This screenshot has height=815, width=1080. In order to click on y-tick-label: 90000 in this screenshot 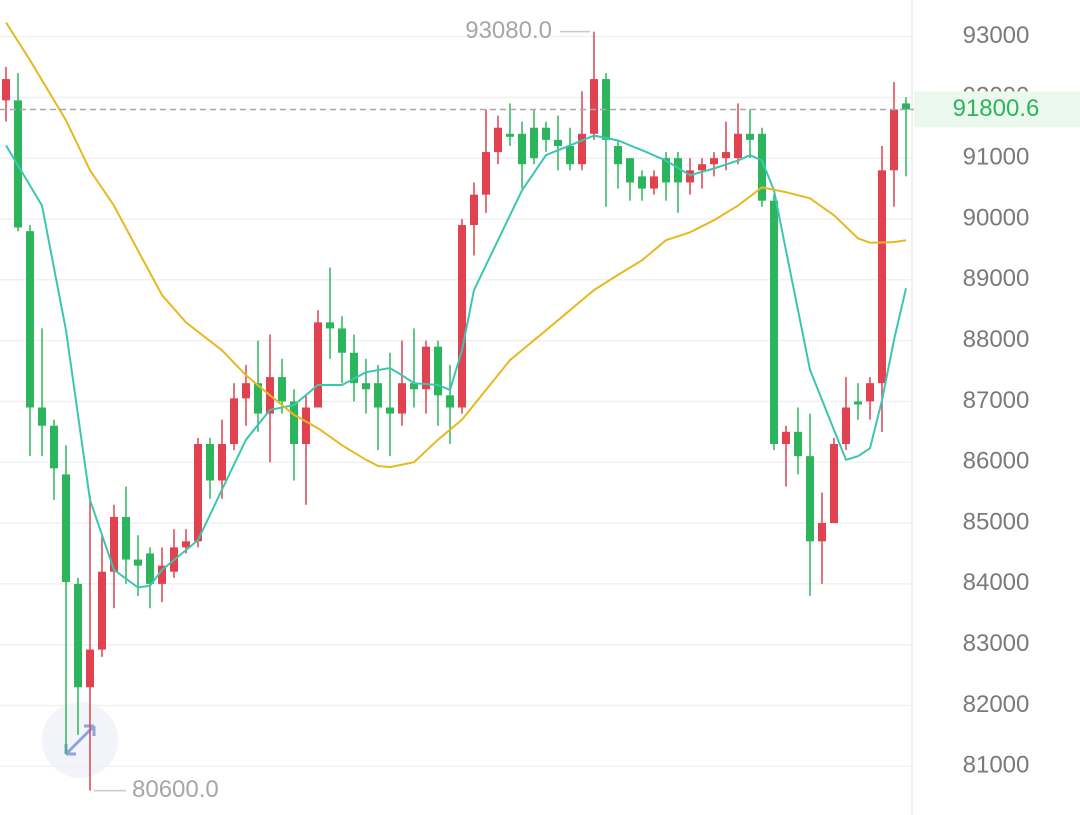, I will do `click(996, 217)`.